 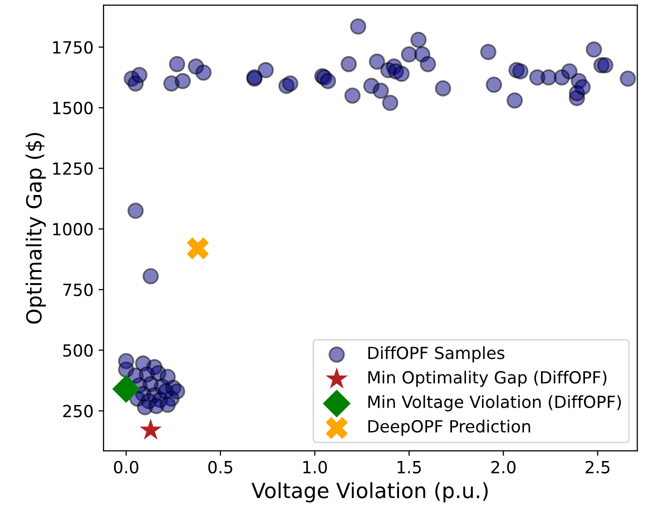 What do you see at coordinates (73, 168) in the screenshot?
I see `y-tick-label: 1250` at bounding box center [73, 168].